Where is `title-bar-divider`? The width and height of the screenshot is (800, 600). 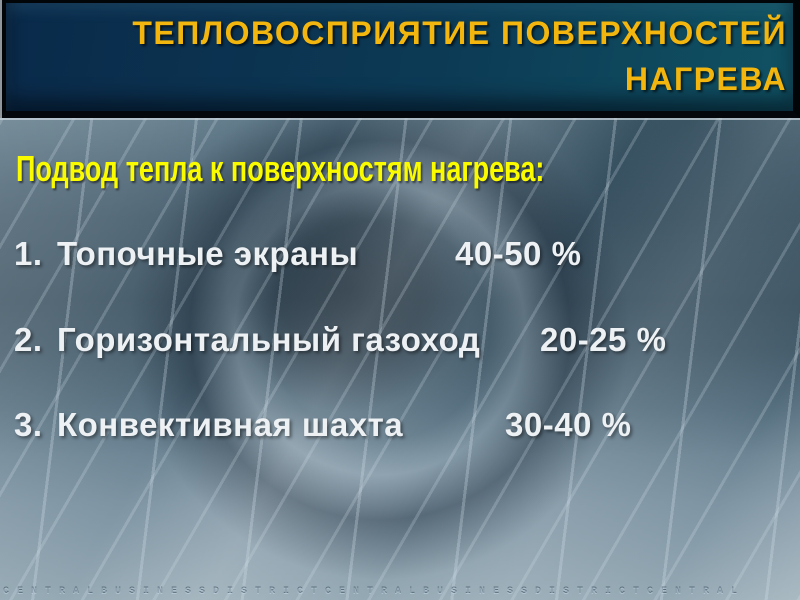 title-bar-divider is located at coordinates (400, 119).